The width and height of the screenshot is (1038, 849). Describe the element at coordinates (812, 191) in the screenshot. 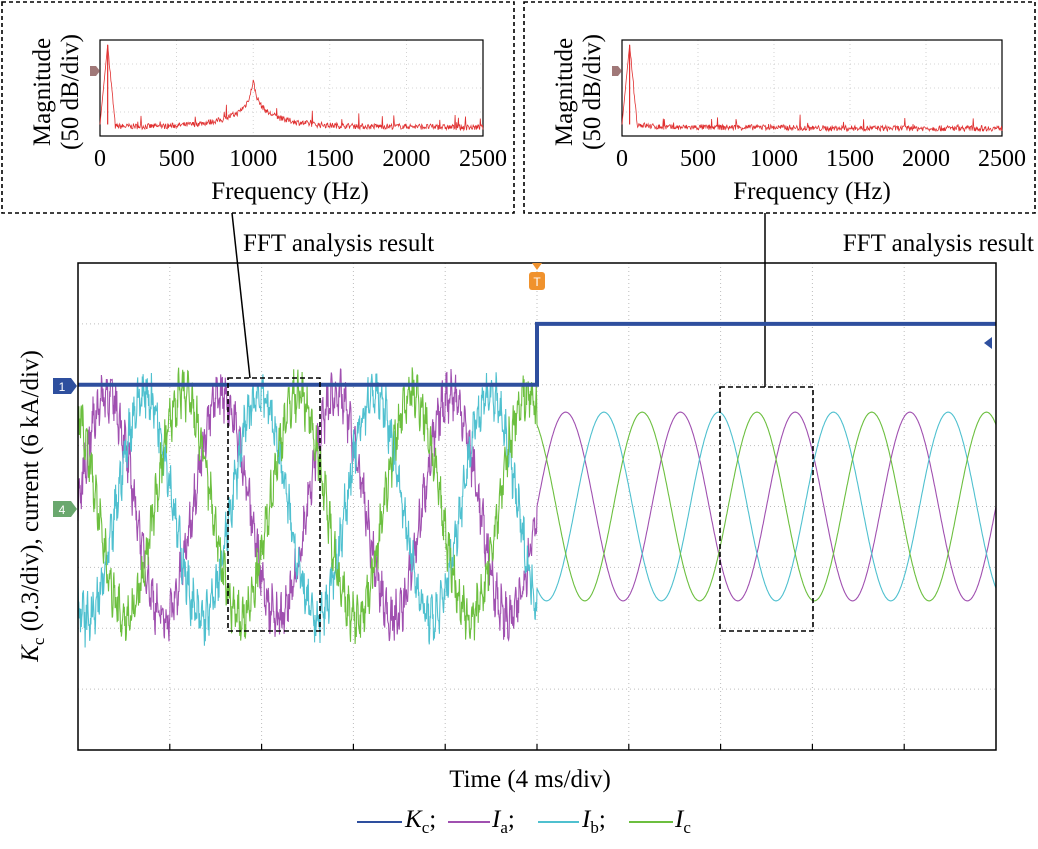

I see `fft-right-xlabel: Frequency (Hz)` at that location.